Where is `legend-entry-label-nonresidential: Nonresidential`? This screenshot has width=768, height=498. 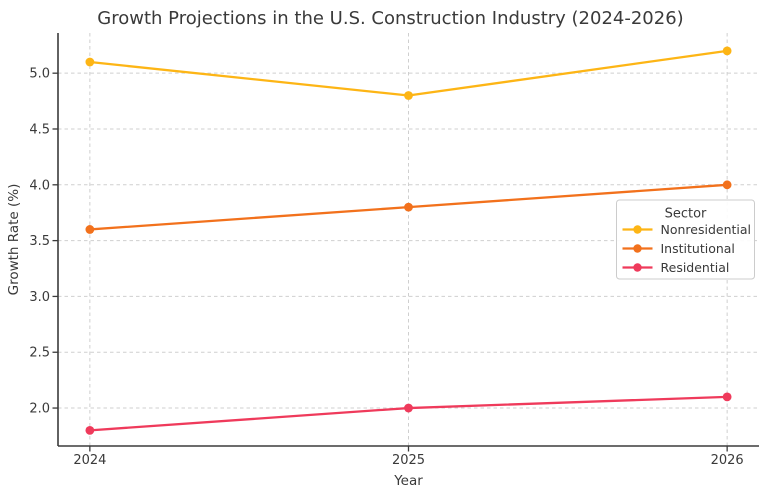 legend-entry-label-nonresidential: Nonresidential is located at coordinates (706, 229).